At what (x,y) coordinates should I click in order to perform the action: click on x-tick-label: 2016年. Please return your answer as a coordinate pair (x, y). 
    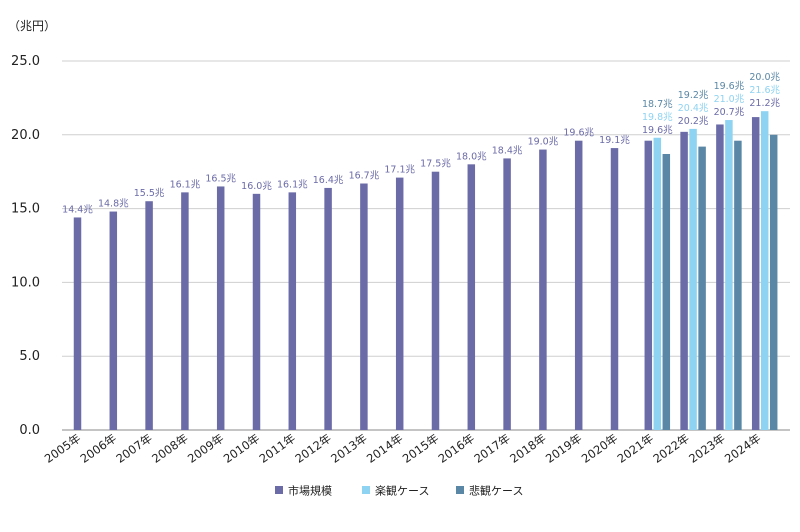
    Looking at the image, I should click on (456, 448).